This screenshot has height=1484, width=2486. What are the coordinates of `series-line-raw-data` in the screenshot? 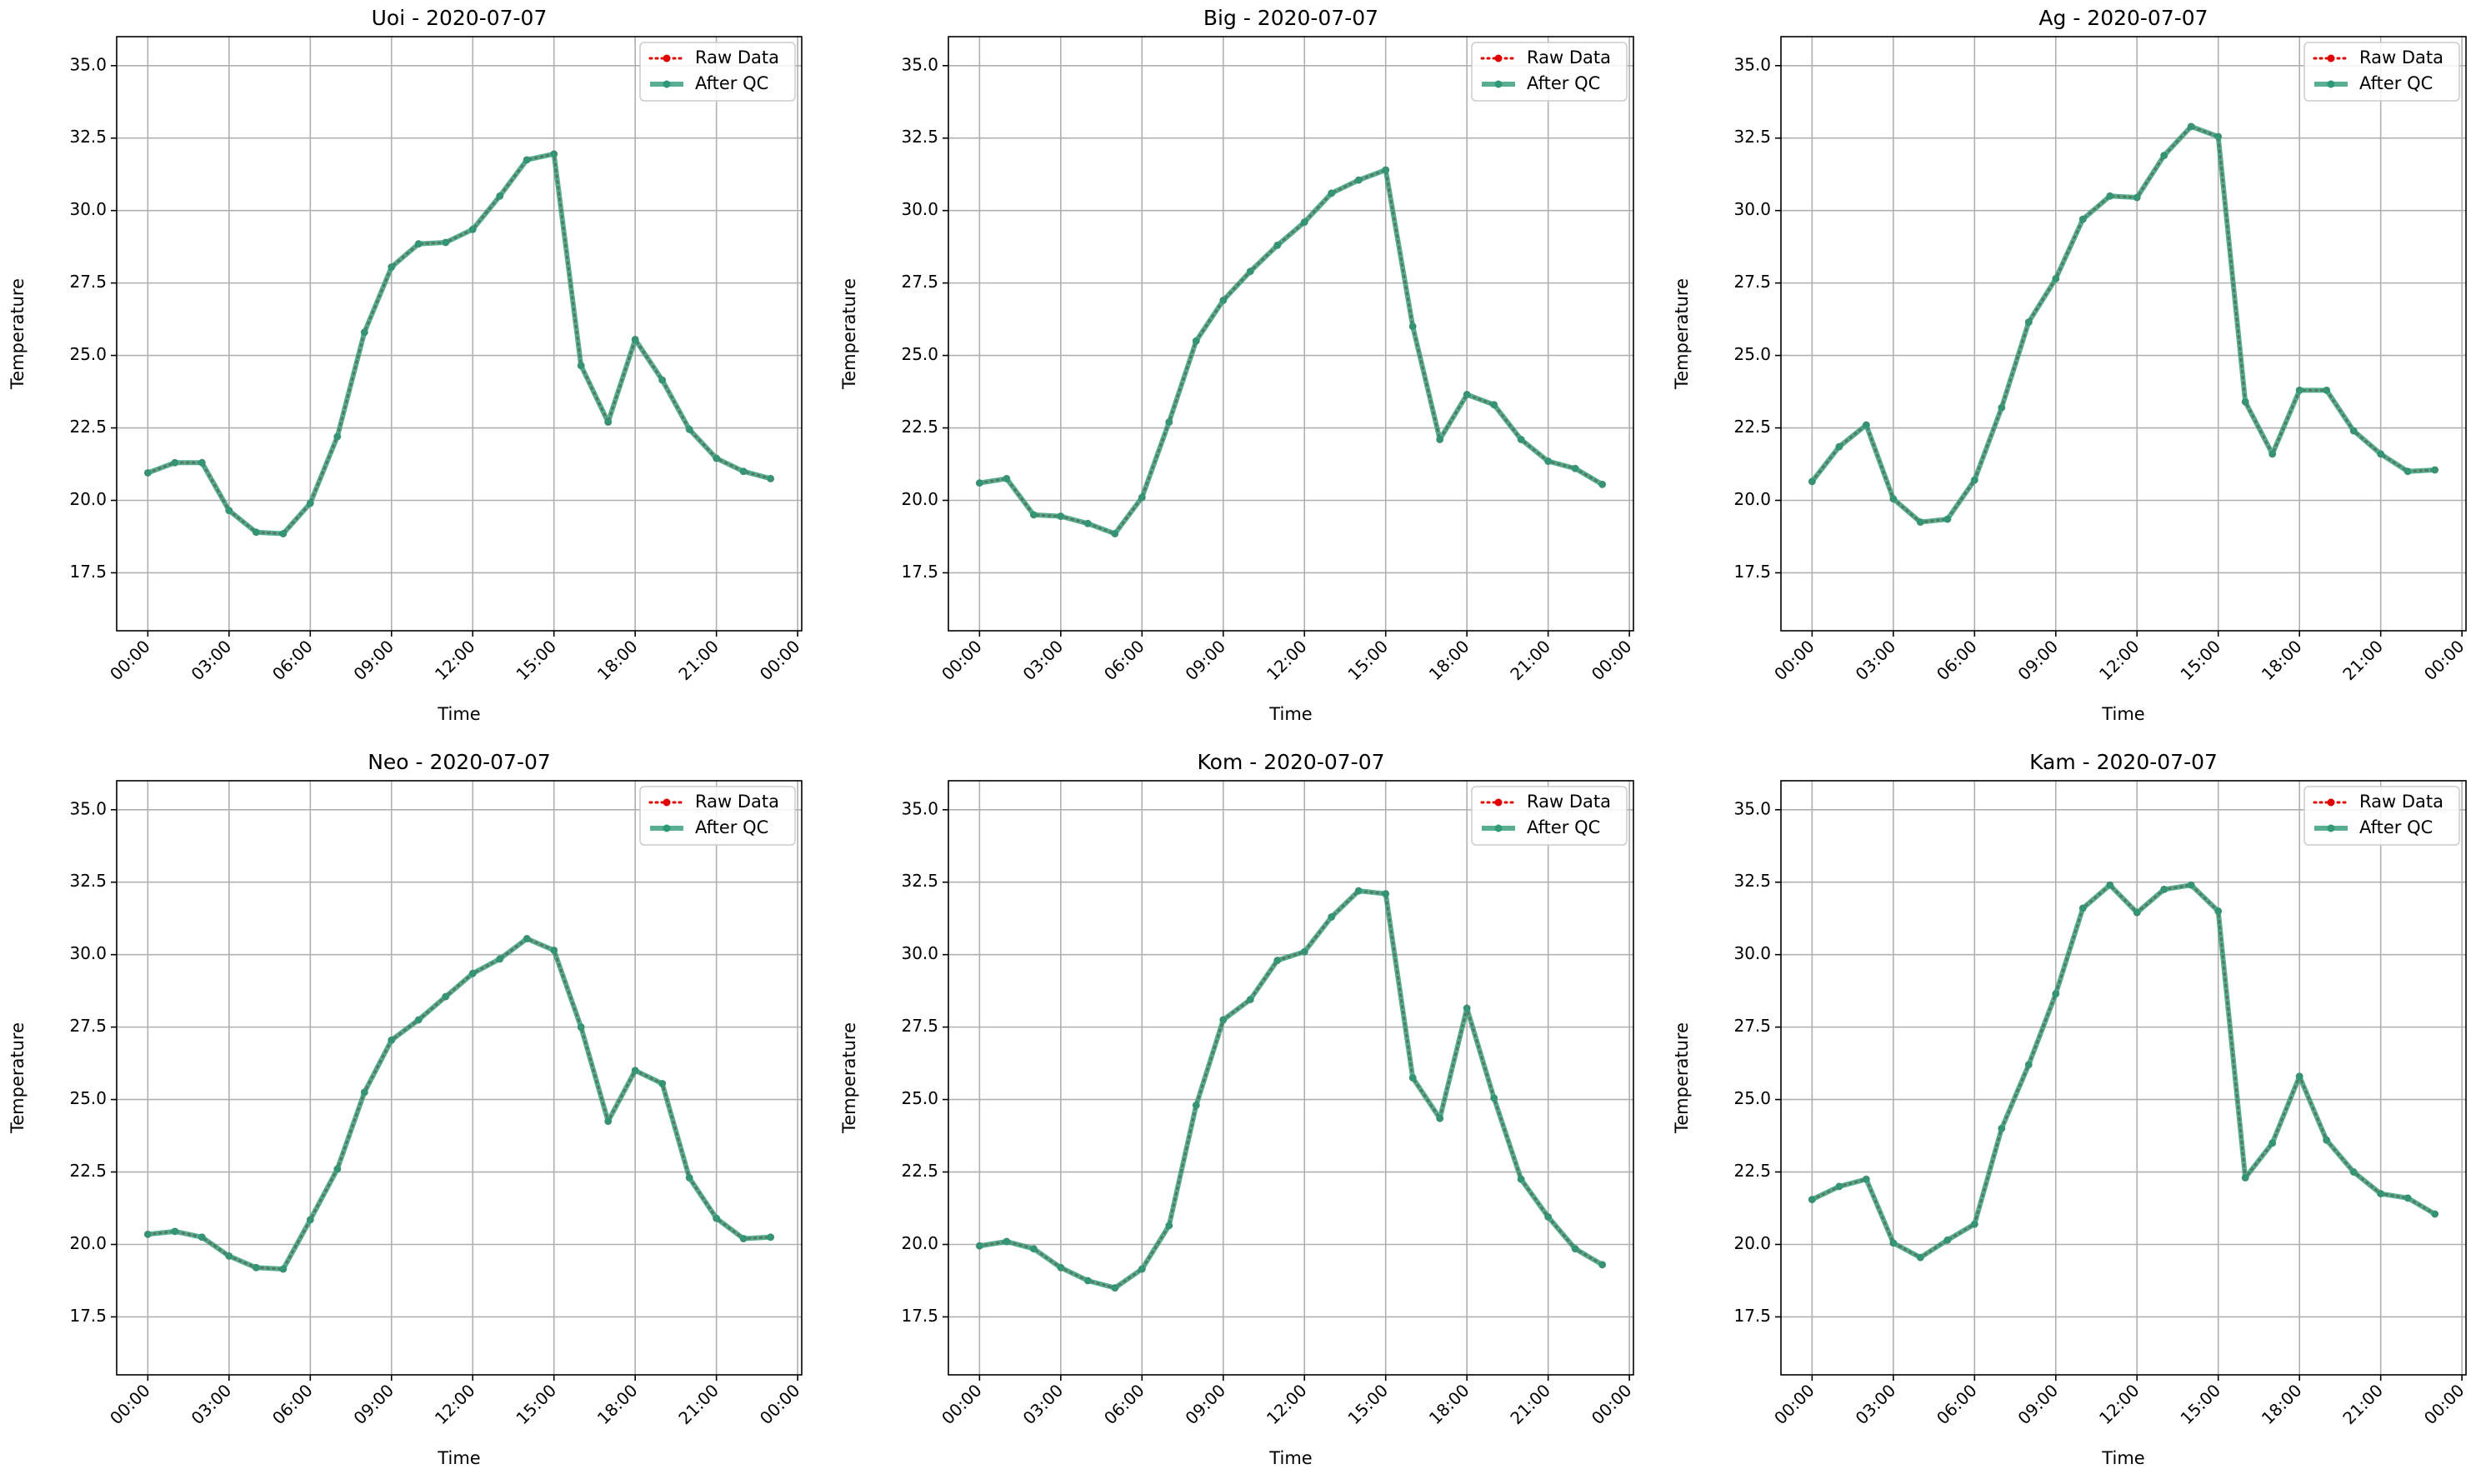 It's located at (1291, 1089).